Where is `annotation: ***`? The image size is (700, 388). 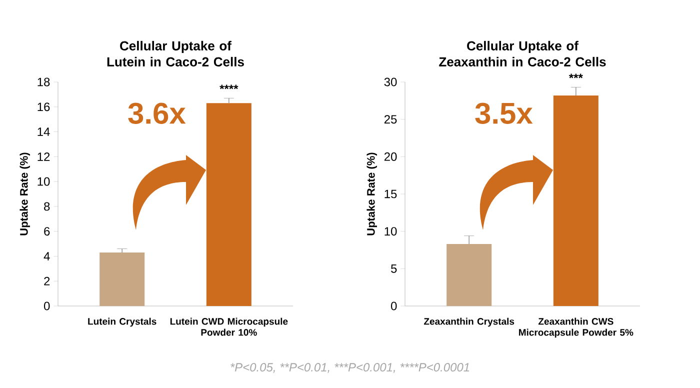
annotation: *** is located at coordinates (575, 76).